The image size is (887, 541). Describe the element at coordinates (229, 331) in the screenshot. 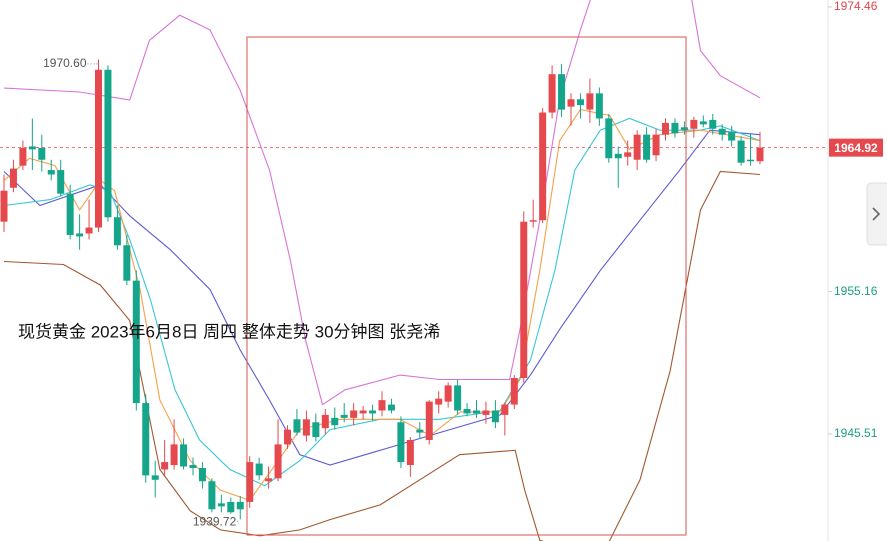

I see `chart-title: 现货黄金 2023年6月8日 周四 整体走势 30分钟图 张尧浠` at that location.